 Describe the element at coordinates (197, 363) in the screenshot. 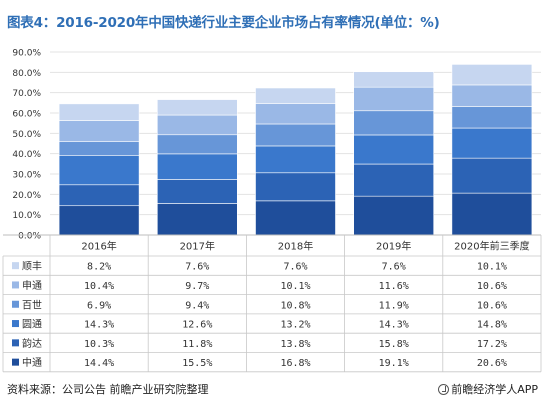

I see `data-label: 15.5%` at that location.